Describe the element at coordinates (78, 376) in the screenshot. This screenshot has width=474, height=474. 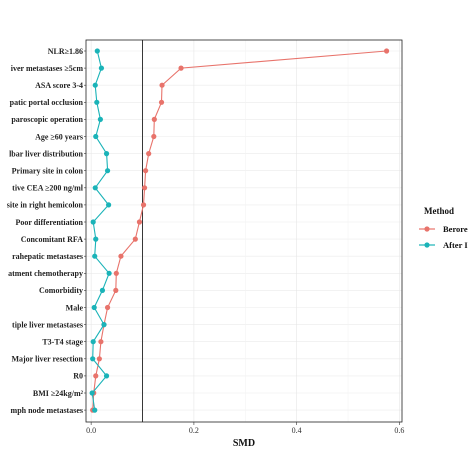
I see `y-tick-label: R0` at that location.